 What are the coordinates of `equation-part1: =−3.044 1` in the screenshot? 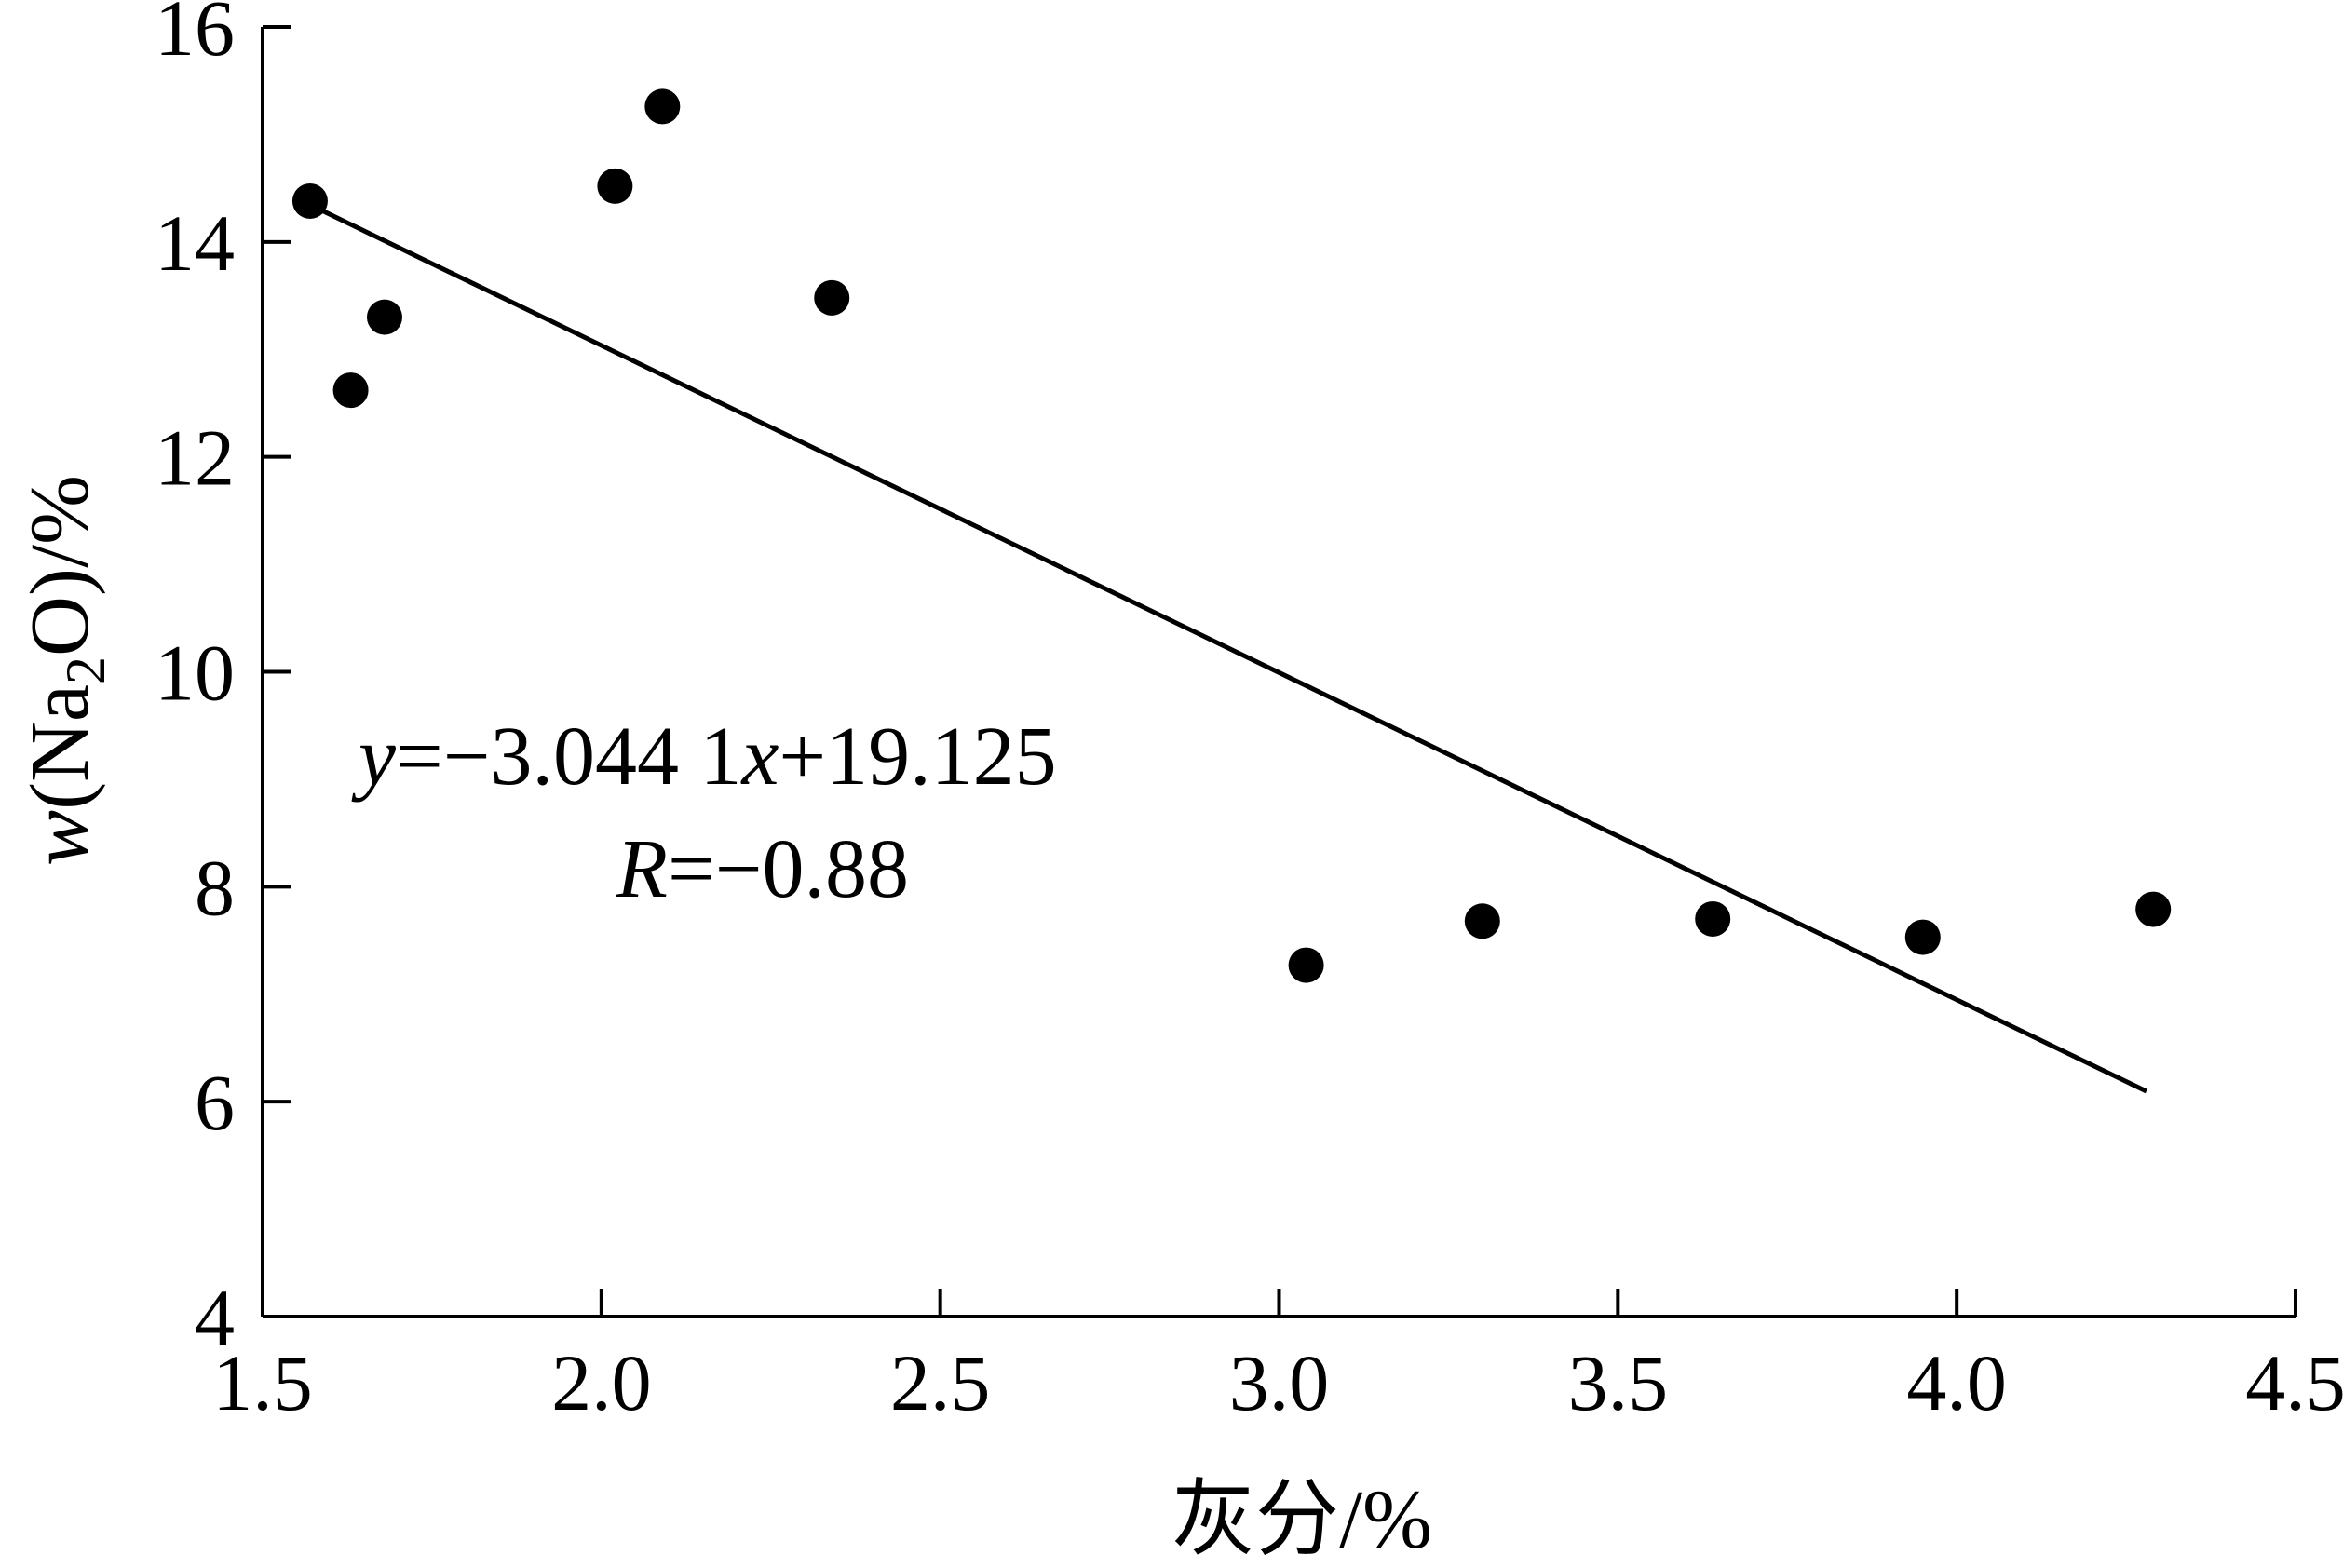 It's located at (569, 757).